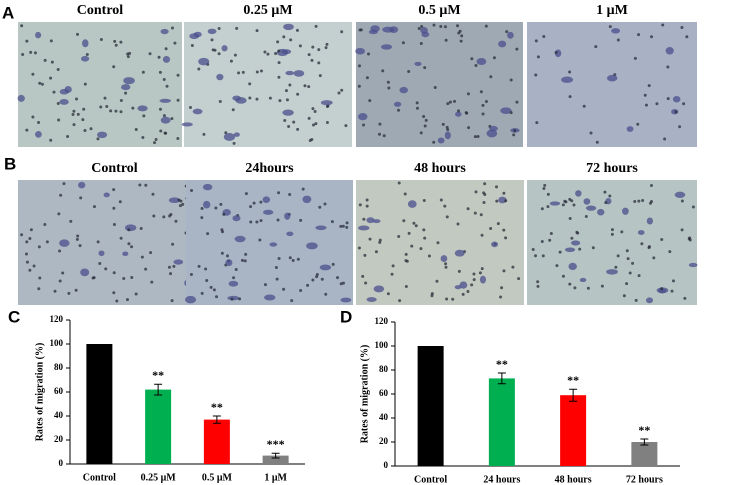 The width and height of the screenshot is (753, 485). What do you see at coordinates (267, 10) in the screenshot?
I see `image-caption: 0.25 μM` at bounding box center [267, 10].